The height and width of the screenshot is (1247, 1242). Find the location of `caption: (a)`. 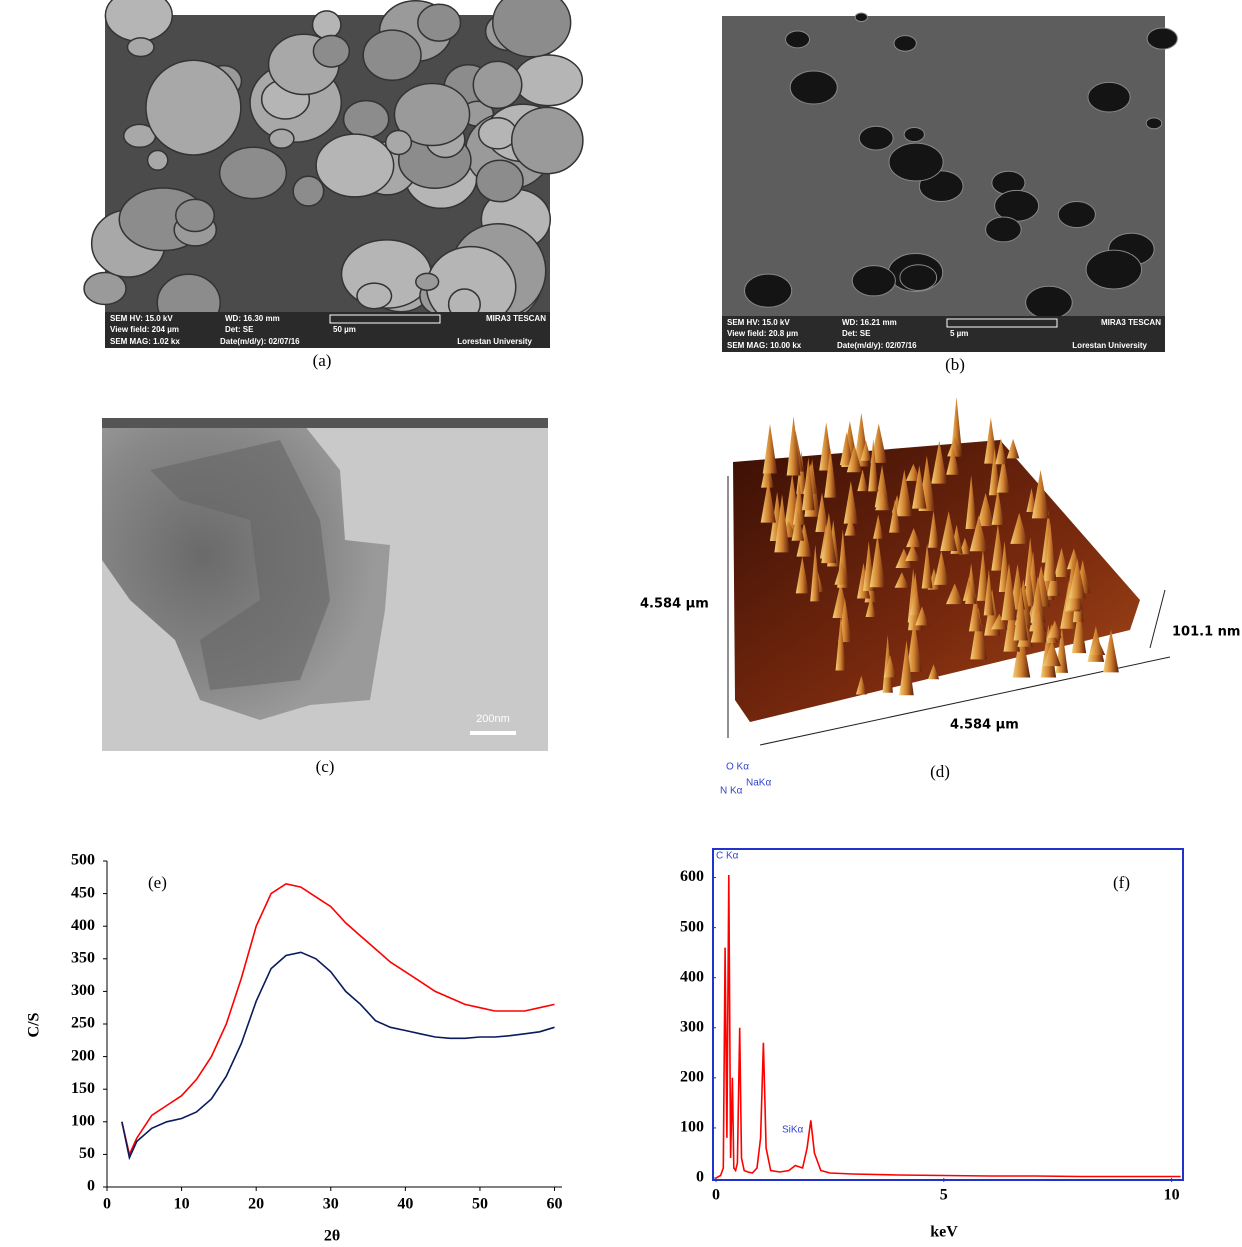

caption: (a) is located at coordinates (322, 360).